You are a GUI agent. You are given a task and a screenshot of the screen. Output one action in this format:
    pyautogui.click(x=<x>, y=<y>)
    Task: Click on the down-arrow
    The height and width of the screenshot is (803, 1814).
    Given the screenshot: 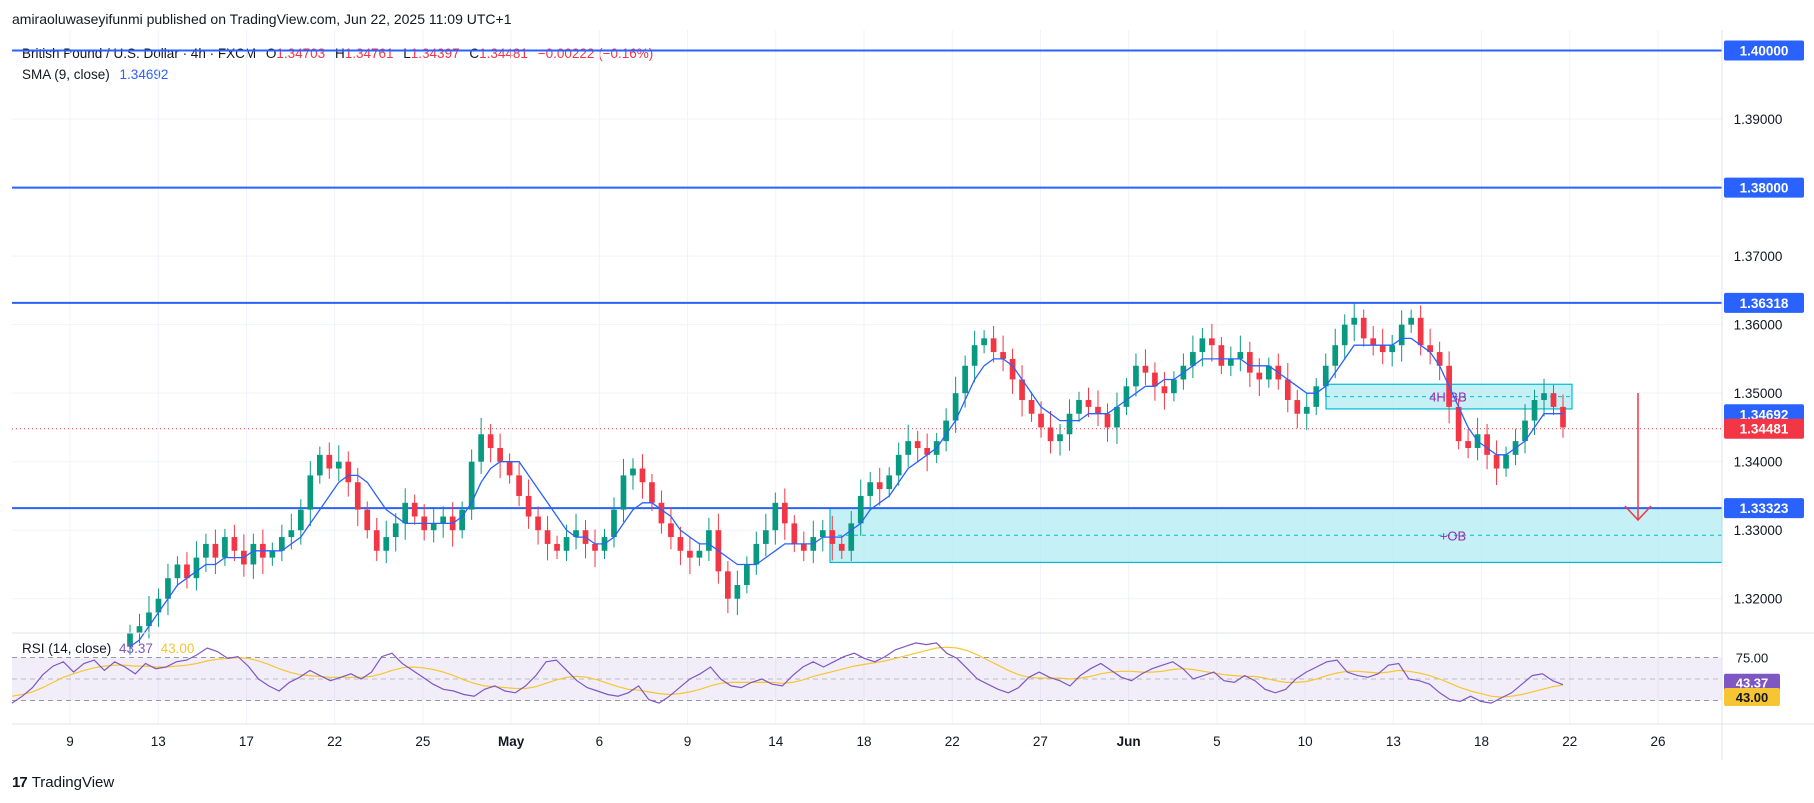 What is the action you would take?
    pyautogui.click(x=1638, y=457)
    